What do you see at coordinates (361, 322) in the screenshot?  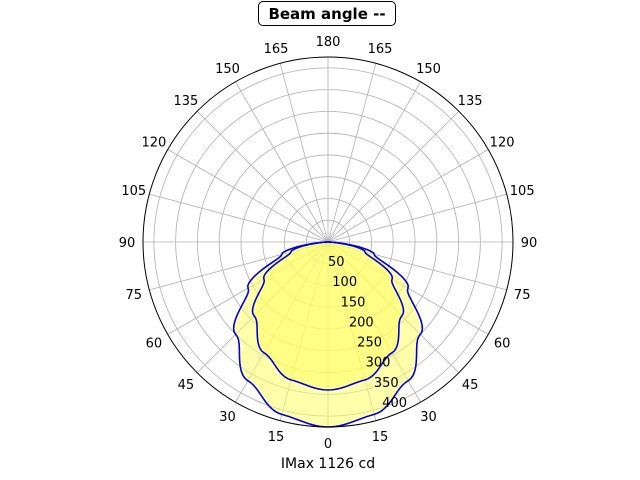 I see `radial-tick-200: 200` at bounding box center [361, 322].